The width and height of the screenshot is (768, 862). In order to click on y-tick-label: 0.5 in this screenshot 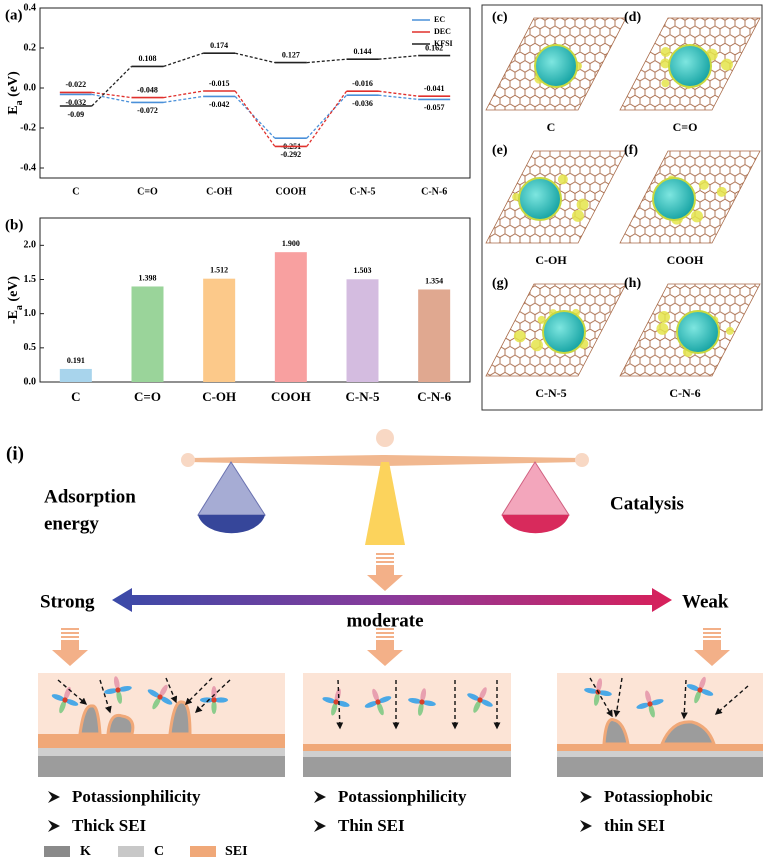, I will do `click(30, 347)`.